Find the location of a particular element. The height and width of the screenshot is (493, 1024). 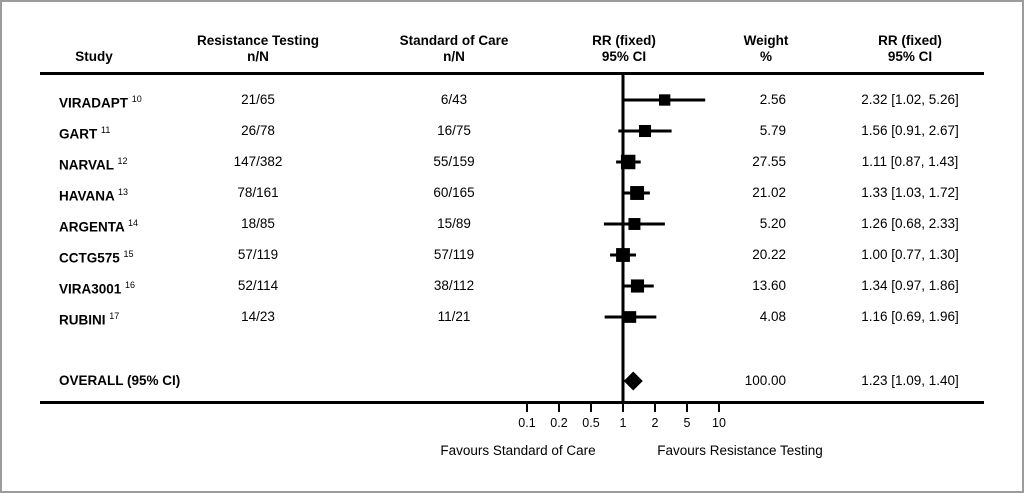

study-name: CCTG575 15 is located at coordinates (96, 257).